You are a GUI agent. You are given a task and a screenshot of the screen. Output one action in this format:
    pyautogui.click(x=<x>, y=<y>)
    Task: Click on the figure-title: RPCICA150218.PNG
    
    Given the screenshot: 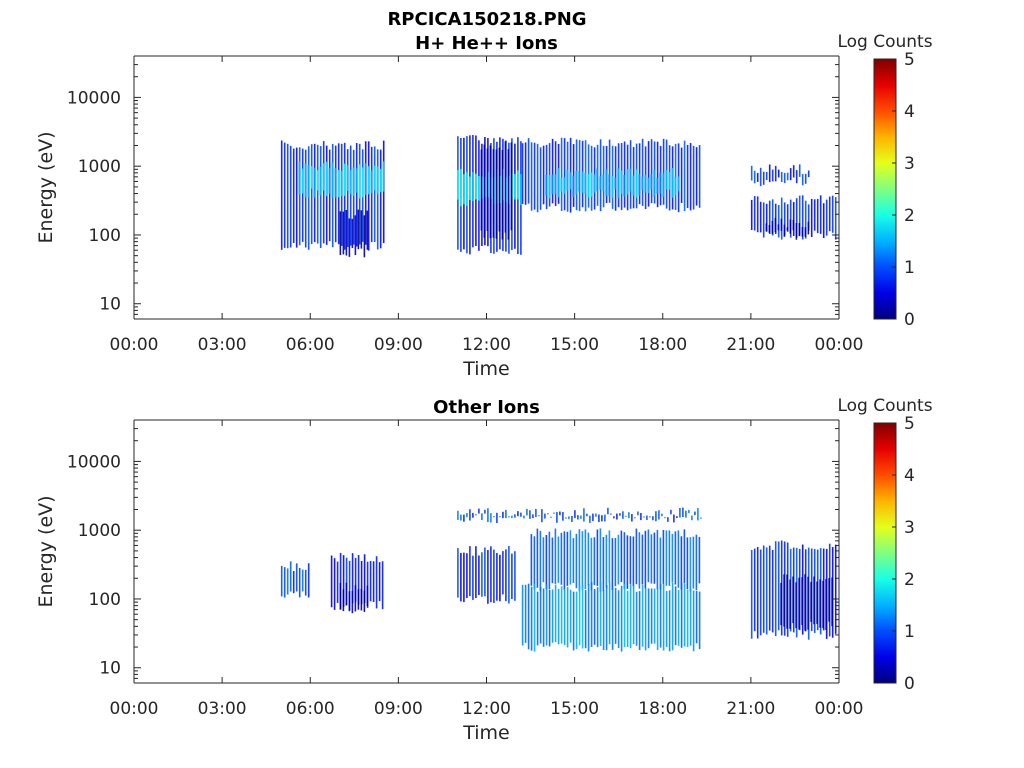 What is the action you would take?
    pyautogui.click(x=486, y=19)
    